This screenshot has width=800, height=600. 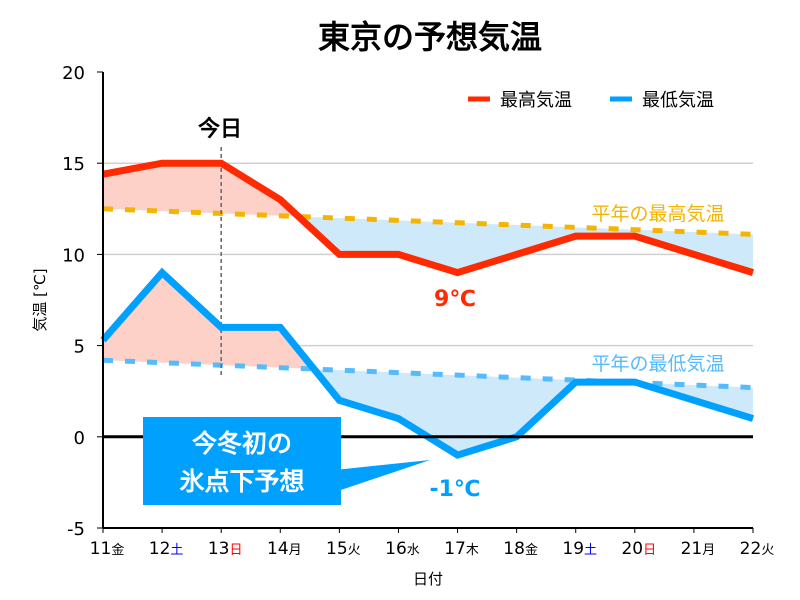 I want to click on callout-pointer, so click(x=382, y=476).